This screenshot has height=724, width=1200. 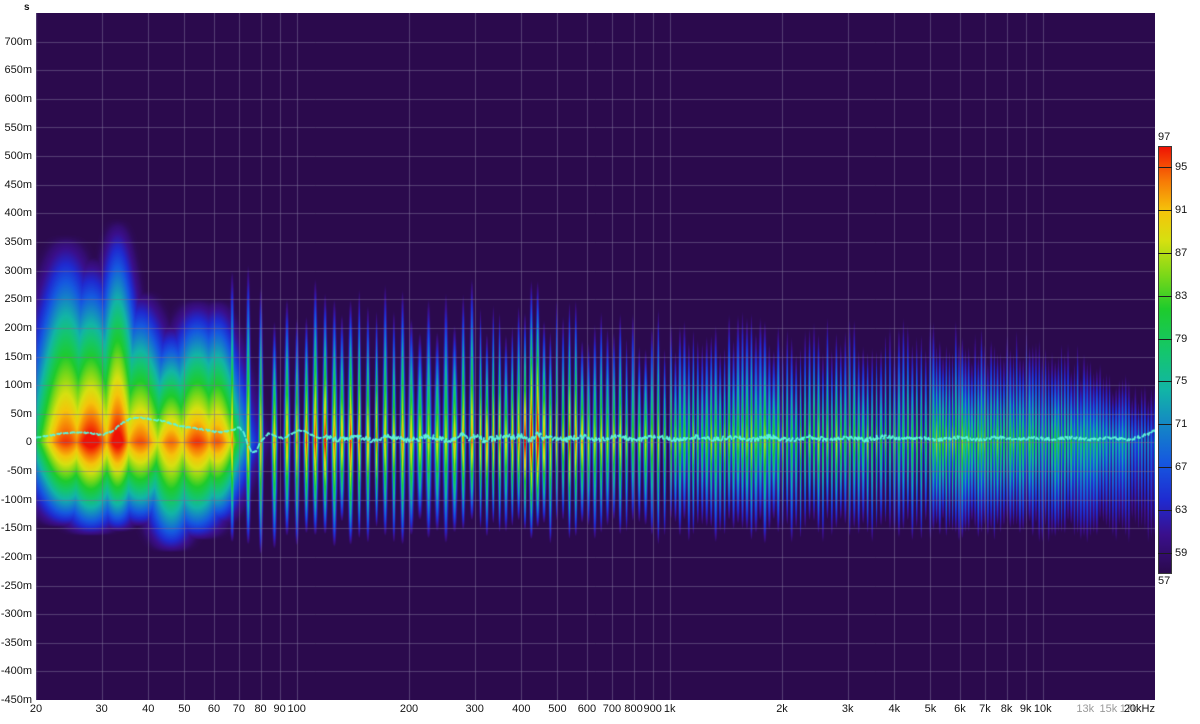 I want to click on x-tick-label: 500, so click(x=557, y=709).